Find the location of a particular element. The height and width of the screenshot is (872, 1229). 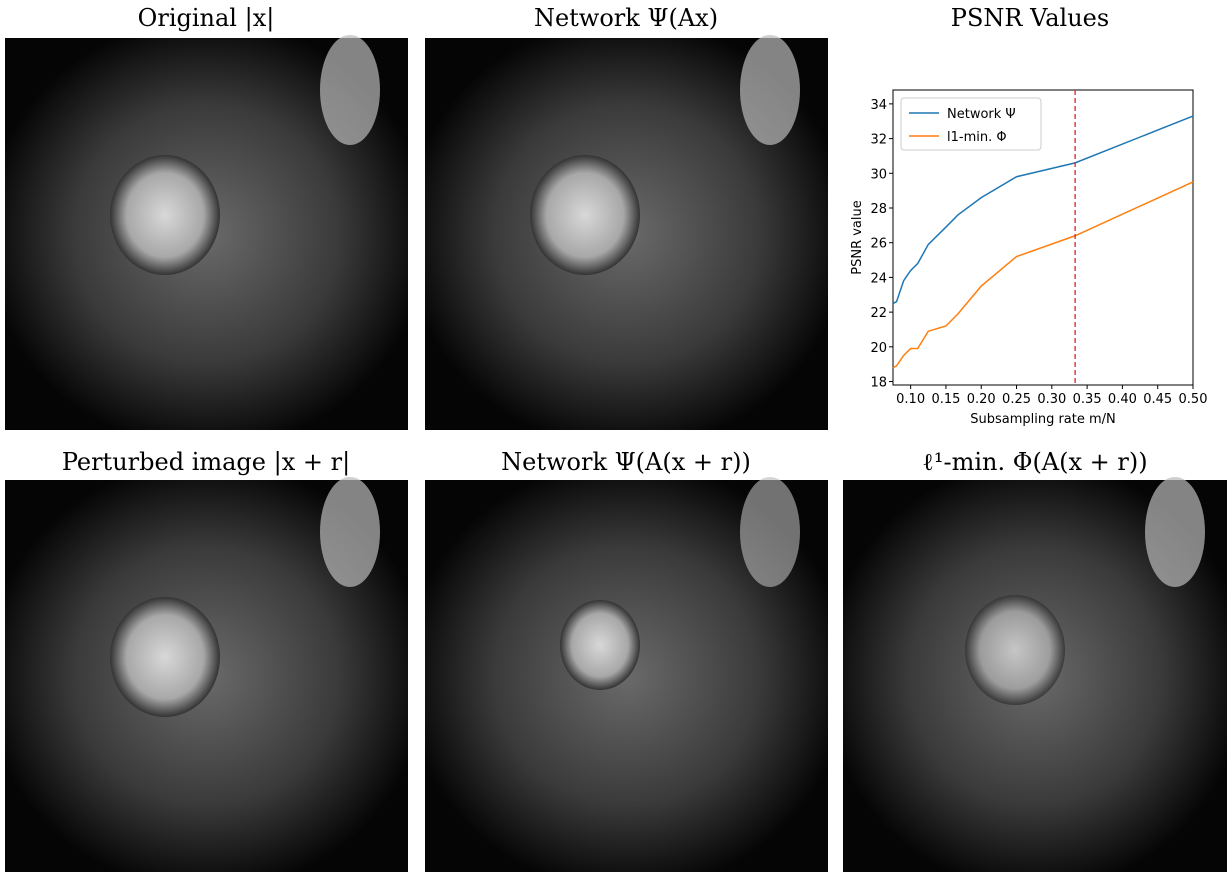

legend-label: l1-min. Φ is located at coordinates (977, 137).